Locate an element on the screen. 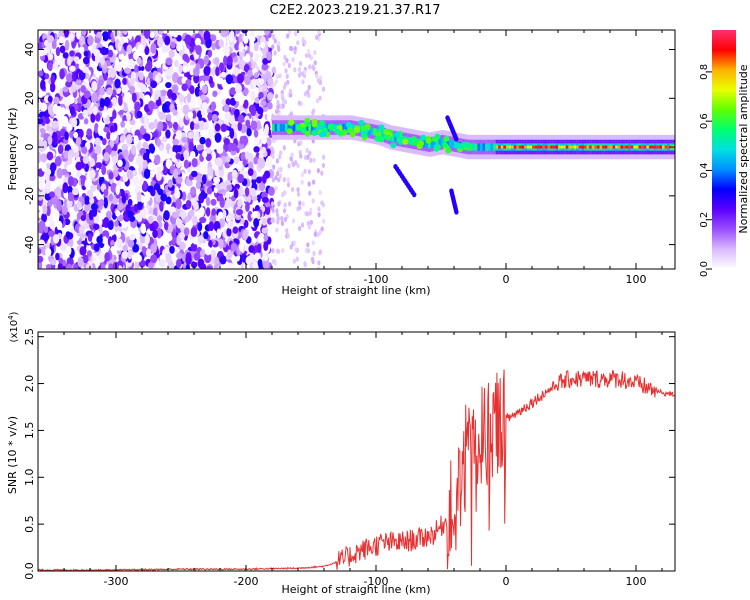 The height and width of the screenshot is (600, 750). y-tick-label: 1.5 is located at coordinates (29, 431).